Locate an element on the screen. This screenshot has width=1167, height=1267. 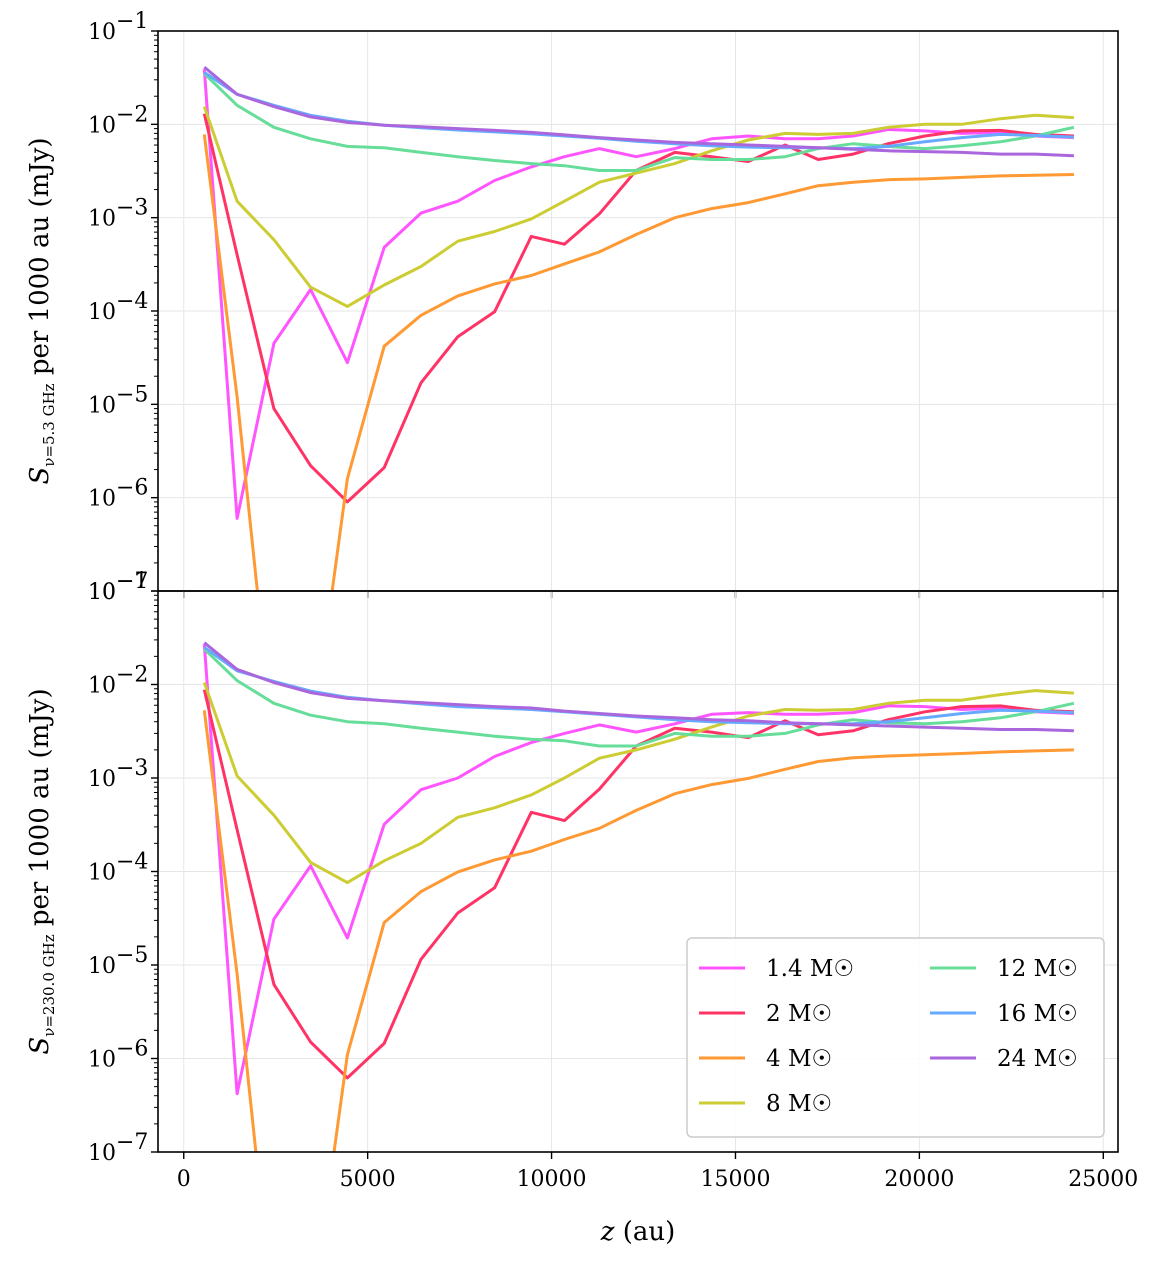
x-tick-label: 0 is located at coordinates (184, 1179).